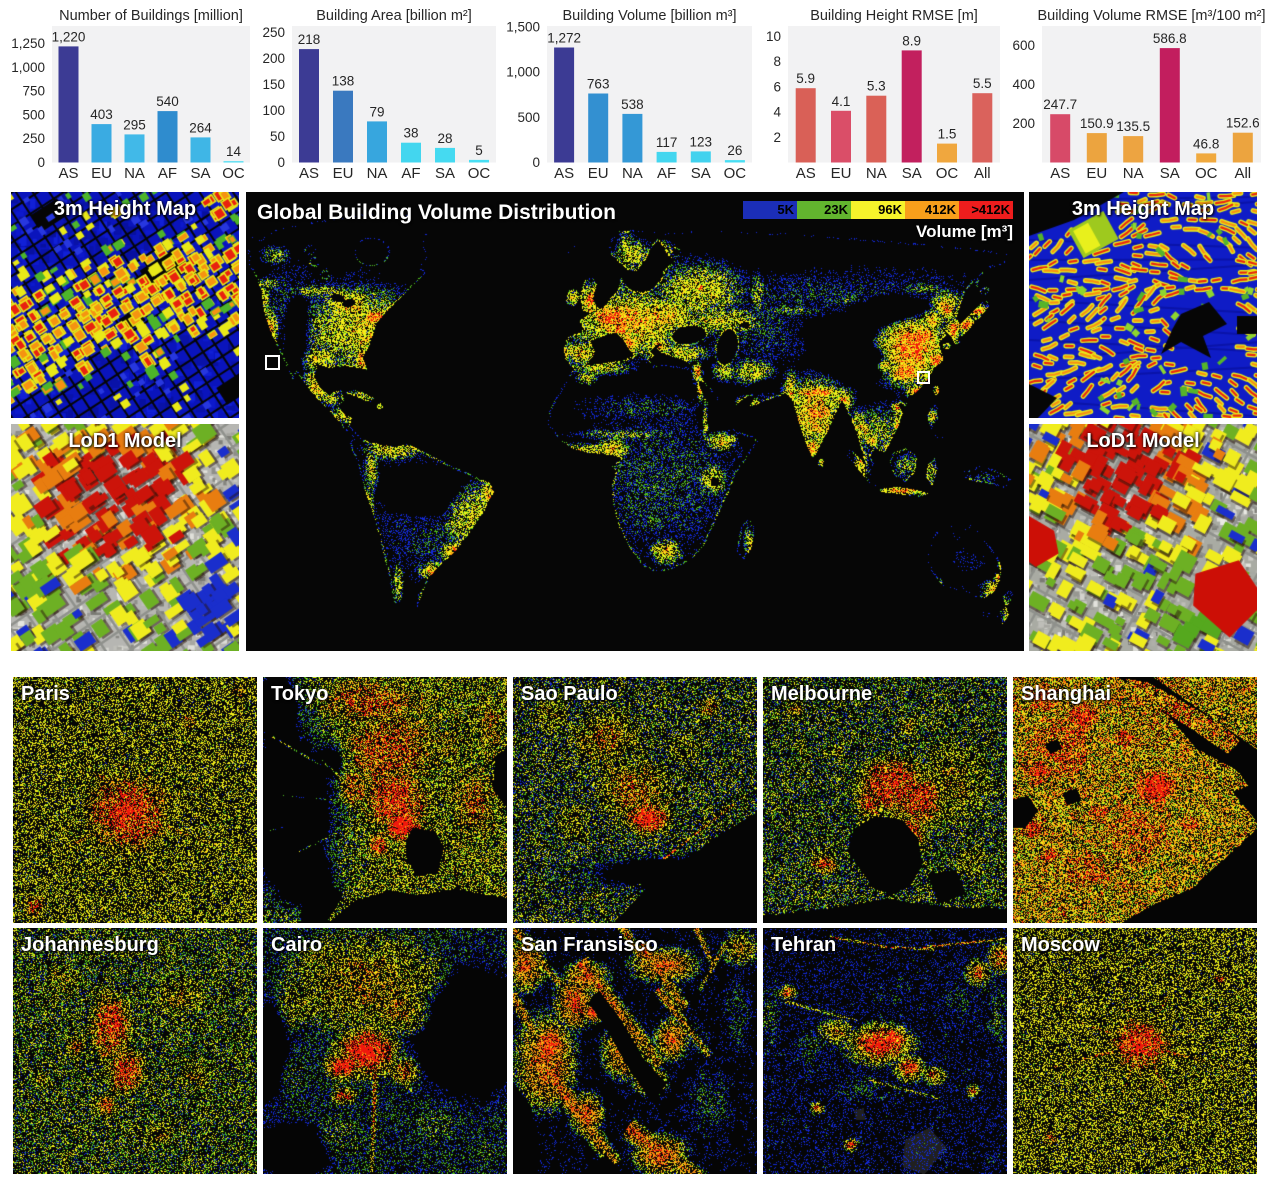 This screenshot has height=1186, width=1280. I want to click on svg-text: Building Area [billion m²], so click(394, 16).